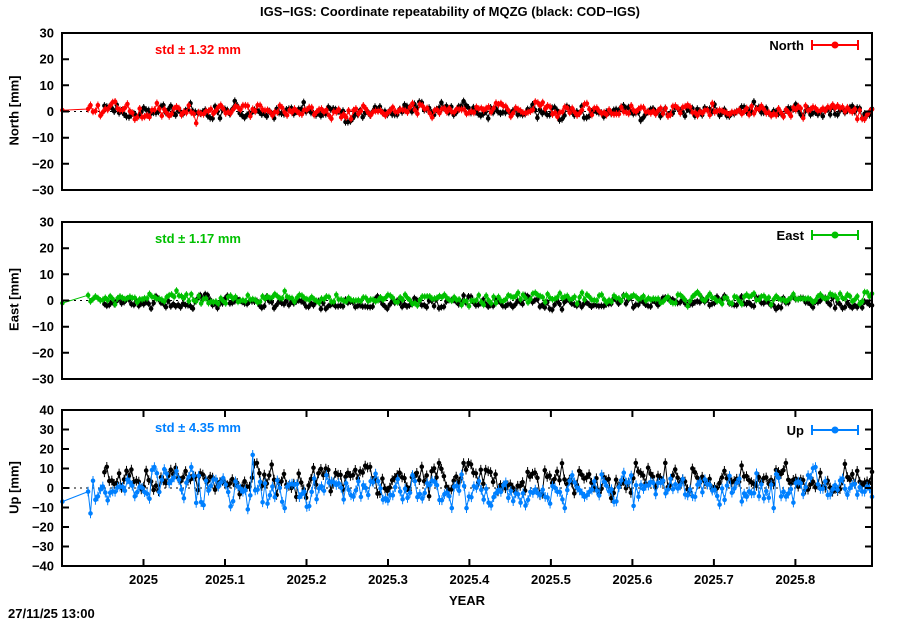 The width and height of the screenshot is (900, 630). What do you see at coordinates (467, 600) in the screenshot?
I see `x-axis-label: YEAR` at bounding box center [467, 600].